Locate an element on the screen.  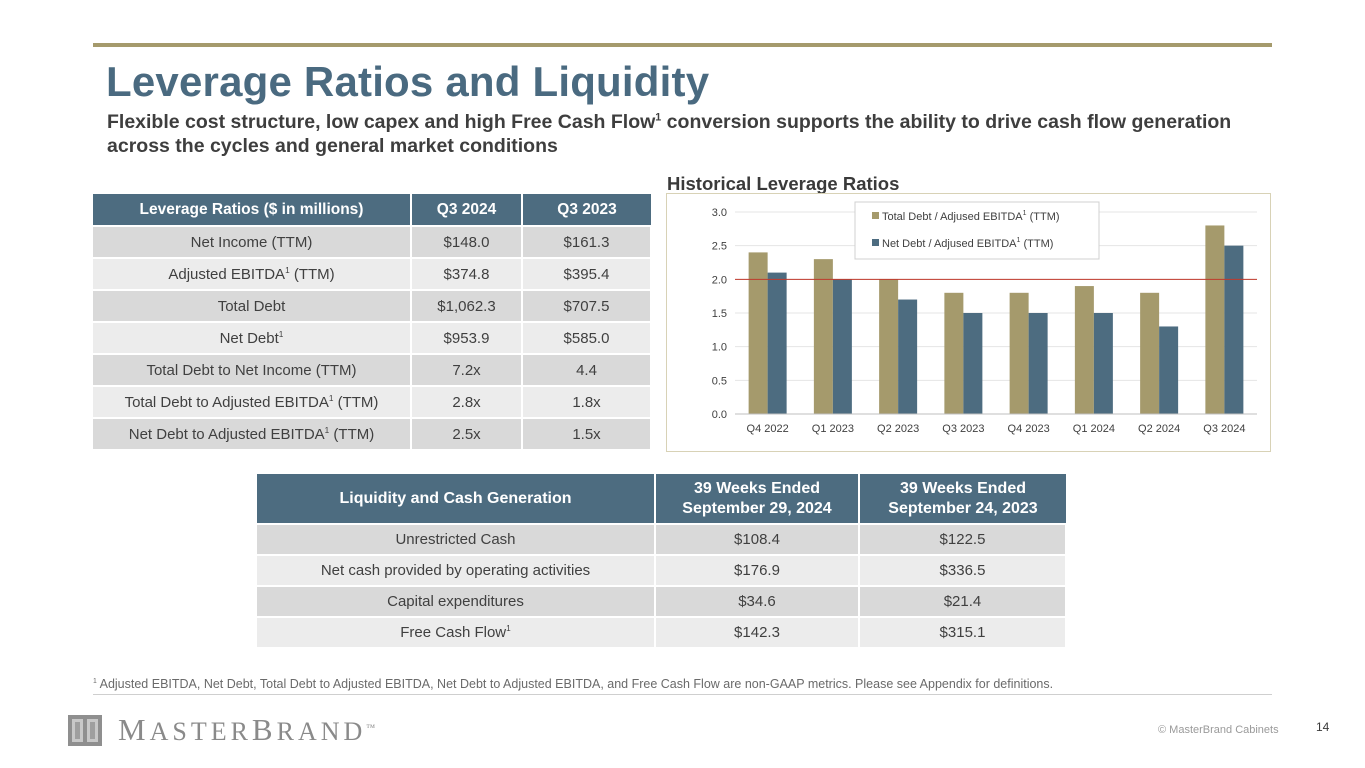
masterbrand-logo: MASTERBRAND™ is located at coordinates (221, 730).